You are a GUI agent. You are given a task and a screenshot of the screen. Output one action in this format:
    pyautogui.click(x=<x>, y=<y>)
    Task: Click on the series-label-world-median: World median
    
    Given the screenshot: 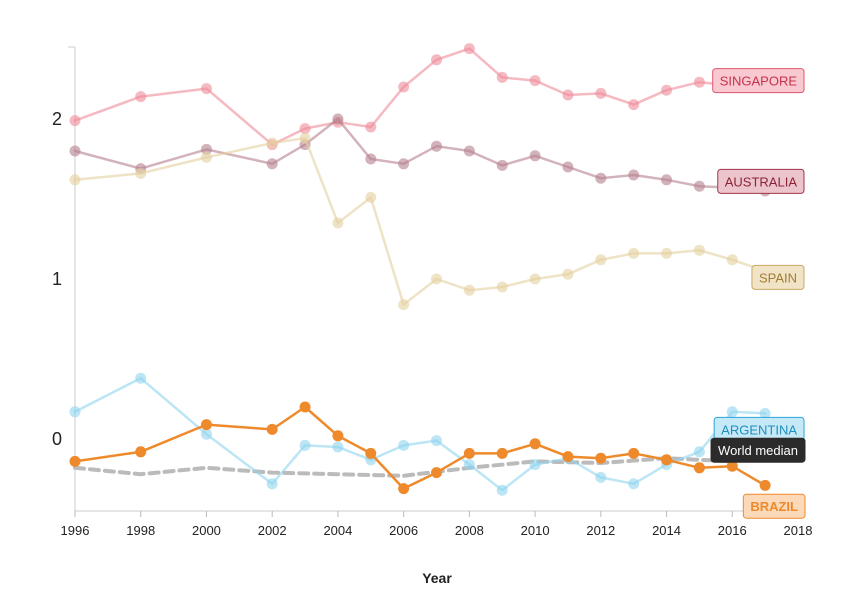 What is the action you would take?
    pyautogui.click(x=758, y=450)
    